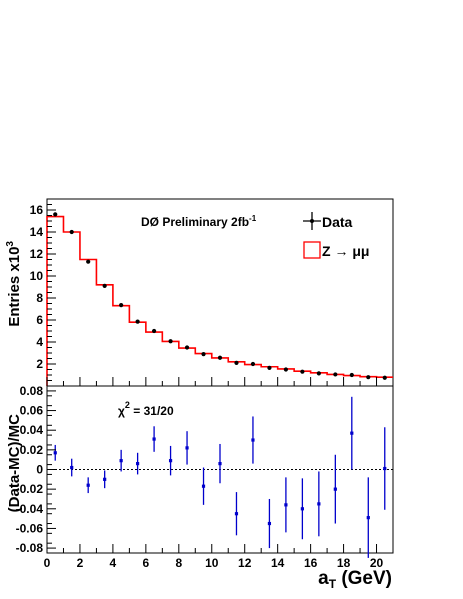 The image size is (463, 599). What do you see at coordinates (37, 276) in the screenshot?
I see `y-tick-label: 10` at bounding box center [37, 276].